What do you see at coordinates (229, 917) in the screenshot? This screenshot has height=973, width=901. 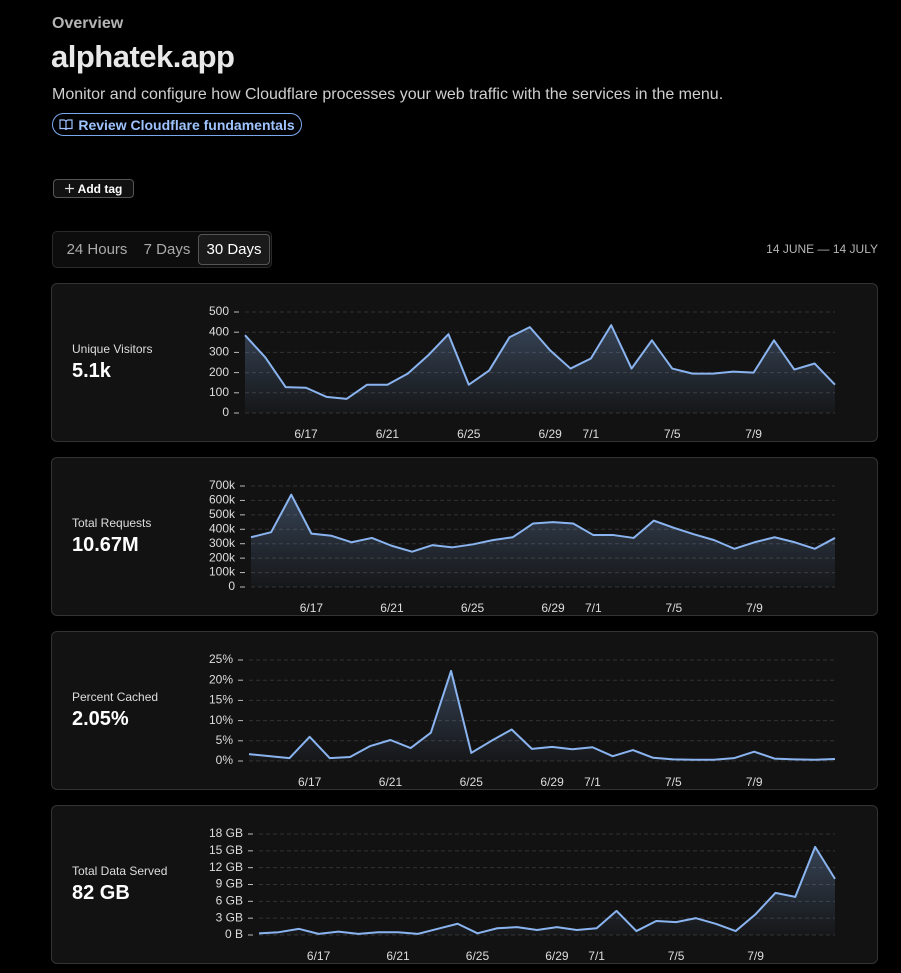 I see `y-tick-label: 3 GB` at bounding box center [229, 917].